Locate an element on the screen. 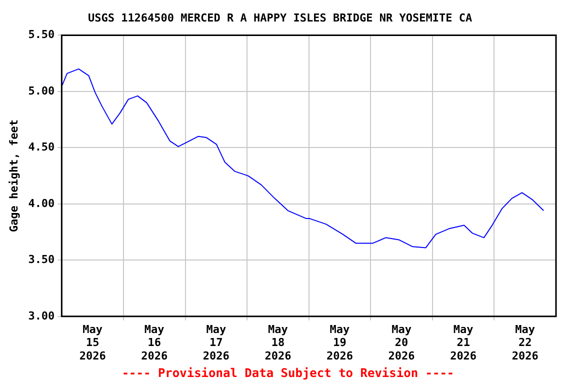 The image size is (576, 384). x-tick-label: May 16 2026 is located at coordinates (154, 342).